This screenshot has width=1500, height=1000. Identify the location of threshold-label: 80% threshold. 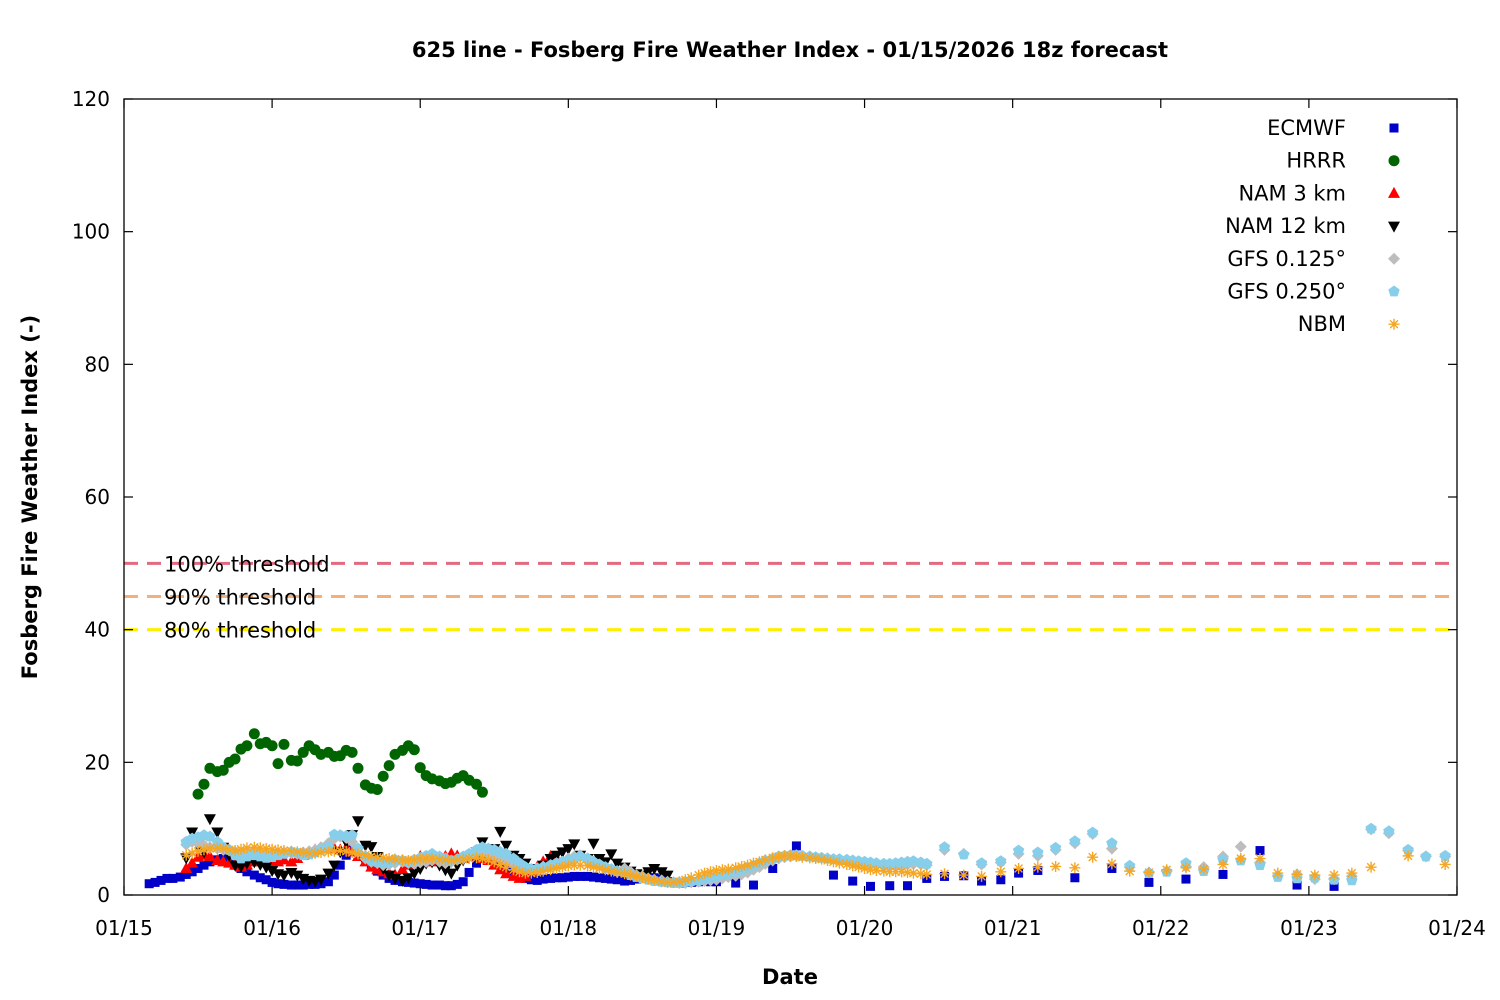
(240, 631).